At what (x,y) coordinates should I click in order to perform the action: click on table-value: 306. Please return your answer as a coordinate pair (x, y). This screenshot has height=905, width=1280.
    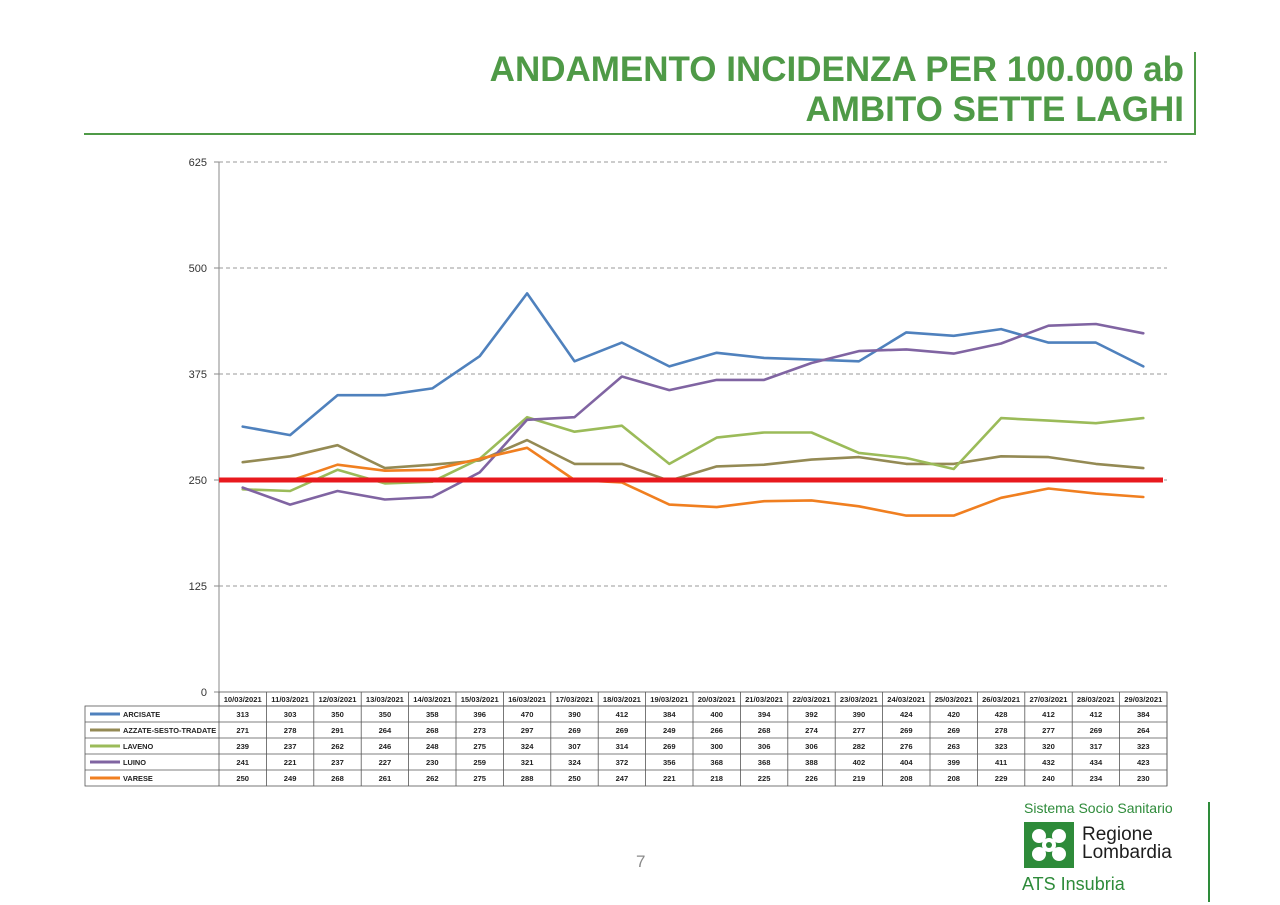
    Looking at the image, I should click on (764, 746).